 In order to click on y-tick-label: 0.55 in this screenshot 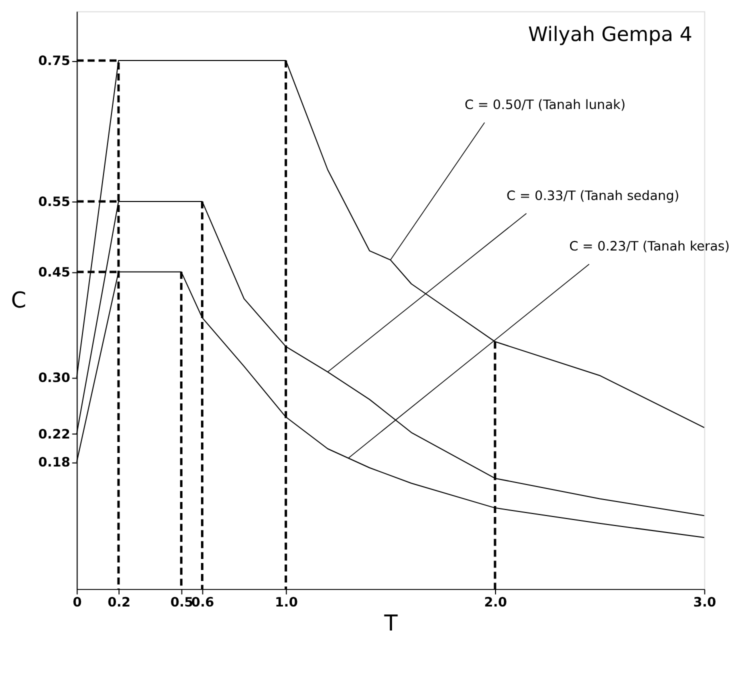, I will do `click(54, 202)`.